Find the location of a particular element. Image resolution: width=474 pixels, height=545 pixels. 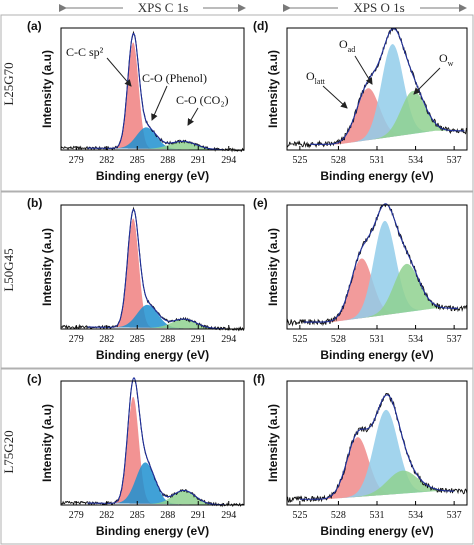

label-o-w: Ow is located at coordinates (446, 59).